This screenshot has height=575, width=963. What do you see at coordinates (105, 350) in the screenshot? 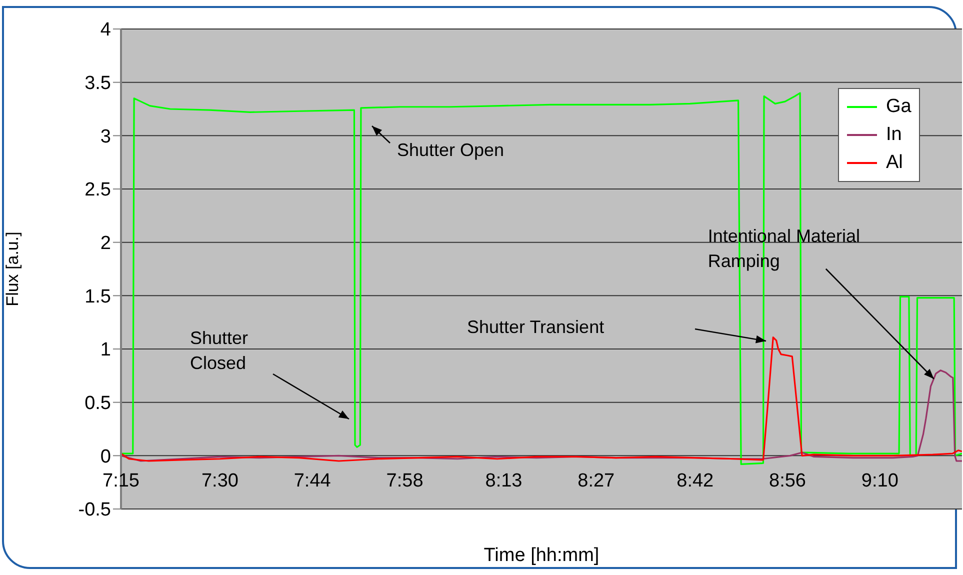
I see `y-tick-label: 1` at bounding box center [105, 350].